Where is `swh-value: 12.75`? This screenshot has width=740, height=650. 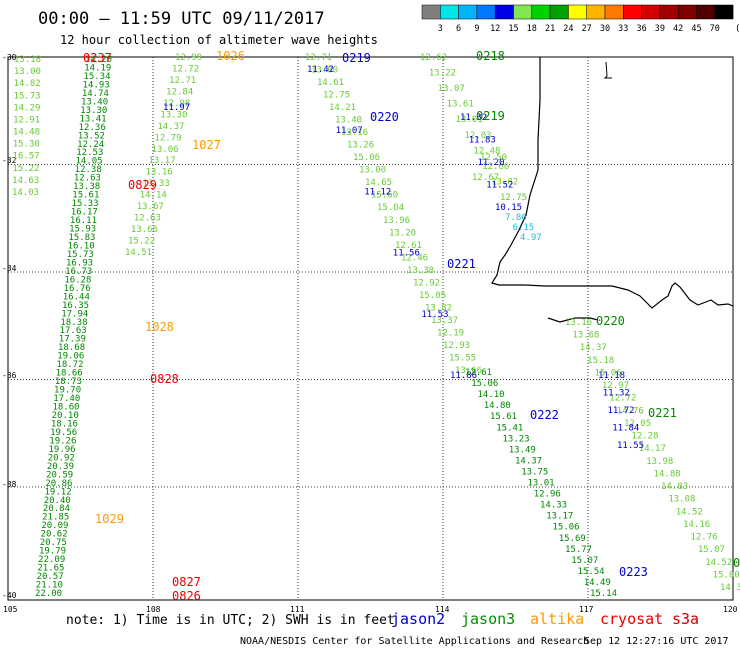 swh-value: 12.75 is located at coordinates (336, 96).